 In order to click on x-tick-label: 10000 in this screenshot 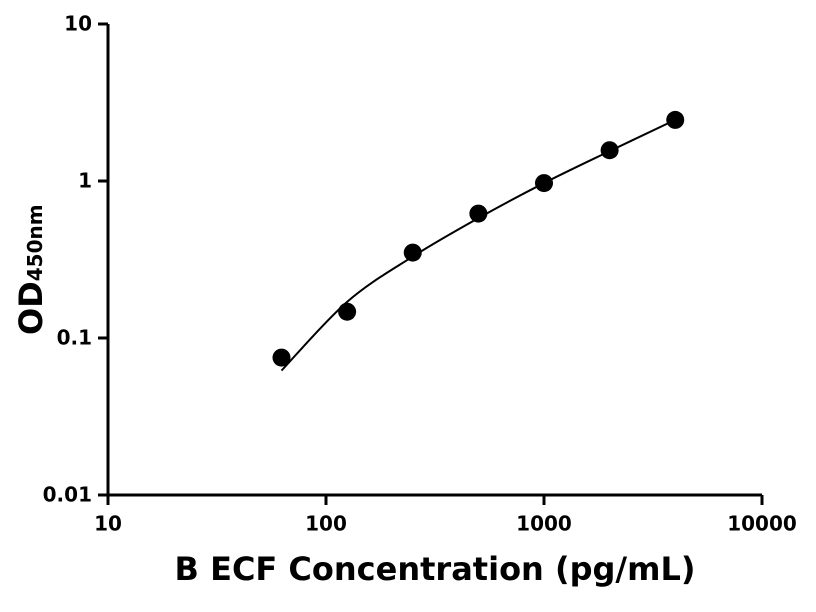, I will do `click(762, 524)`.